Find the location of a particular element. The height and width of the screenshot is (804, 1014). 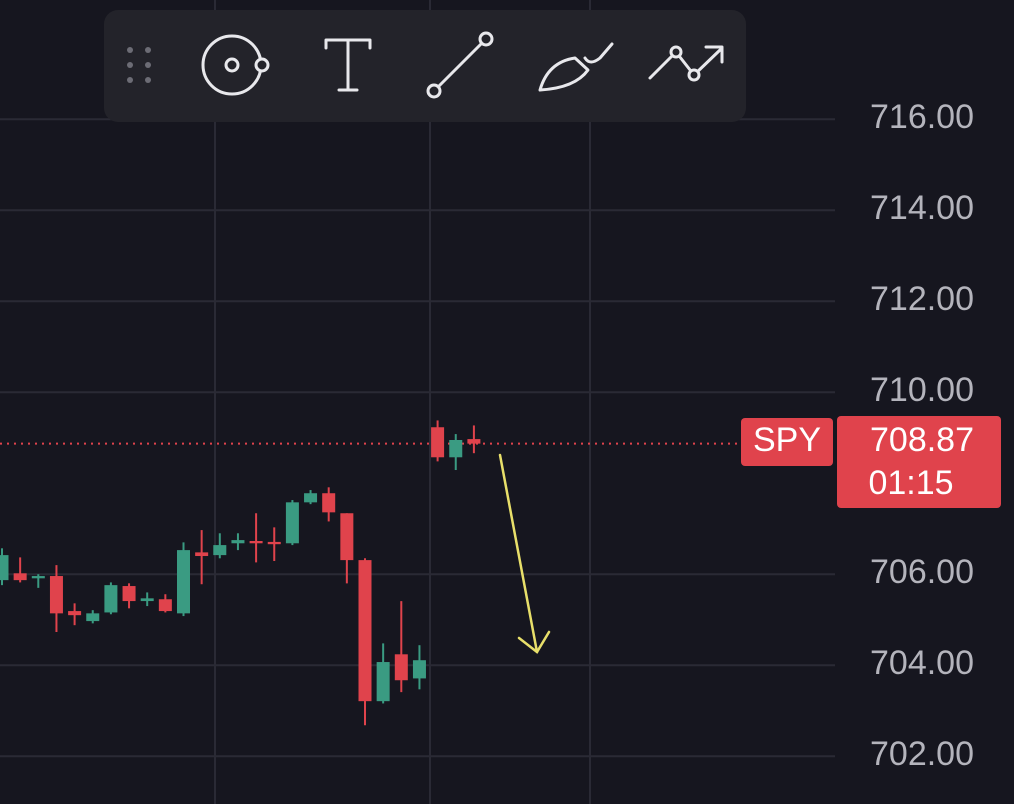

y-tick-label: 704.00 is located at coordinates (922, 663).